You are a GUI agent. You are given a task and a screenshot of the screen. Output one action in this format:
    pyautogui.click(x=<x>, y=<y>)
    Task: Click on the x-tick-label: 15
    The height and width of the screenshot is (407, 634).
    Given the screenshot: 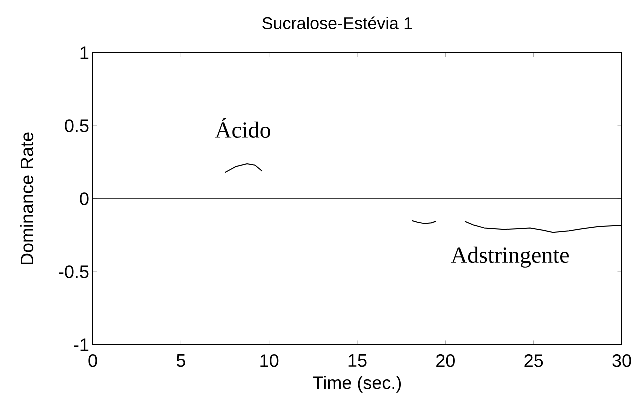 What is the action you would take?
    pyautogui.click(x=357, y=361)
    